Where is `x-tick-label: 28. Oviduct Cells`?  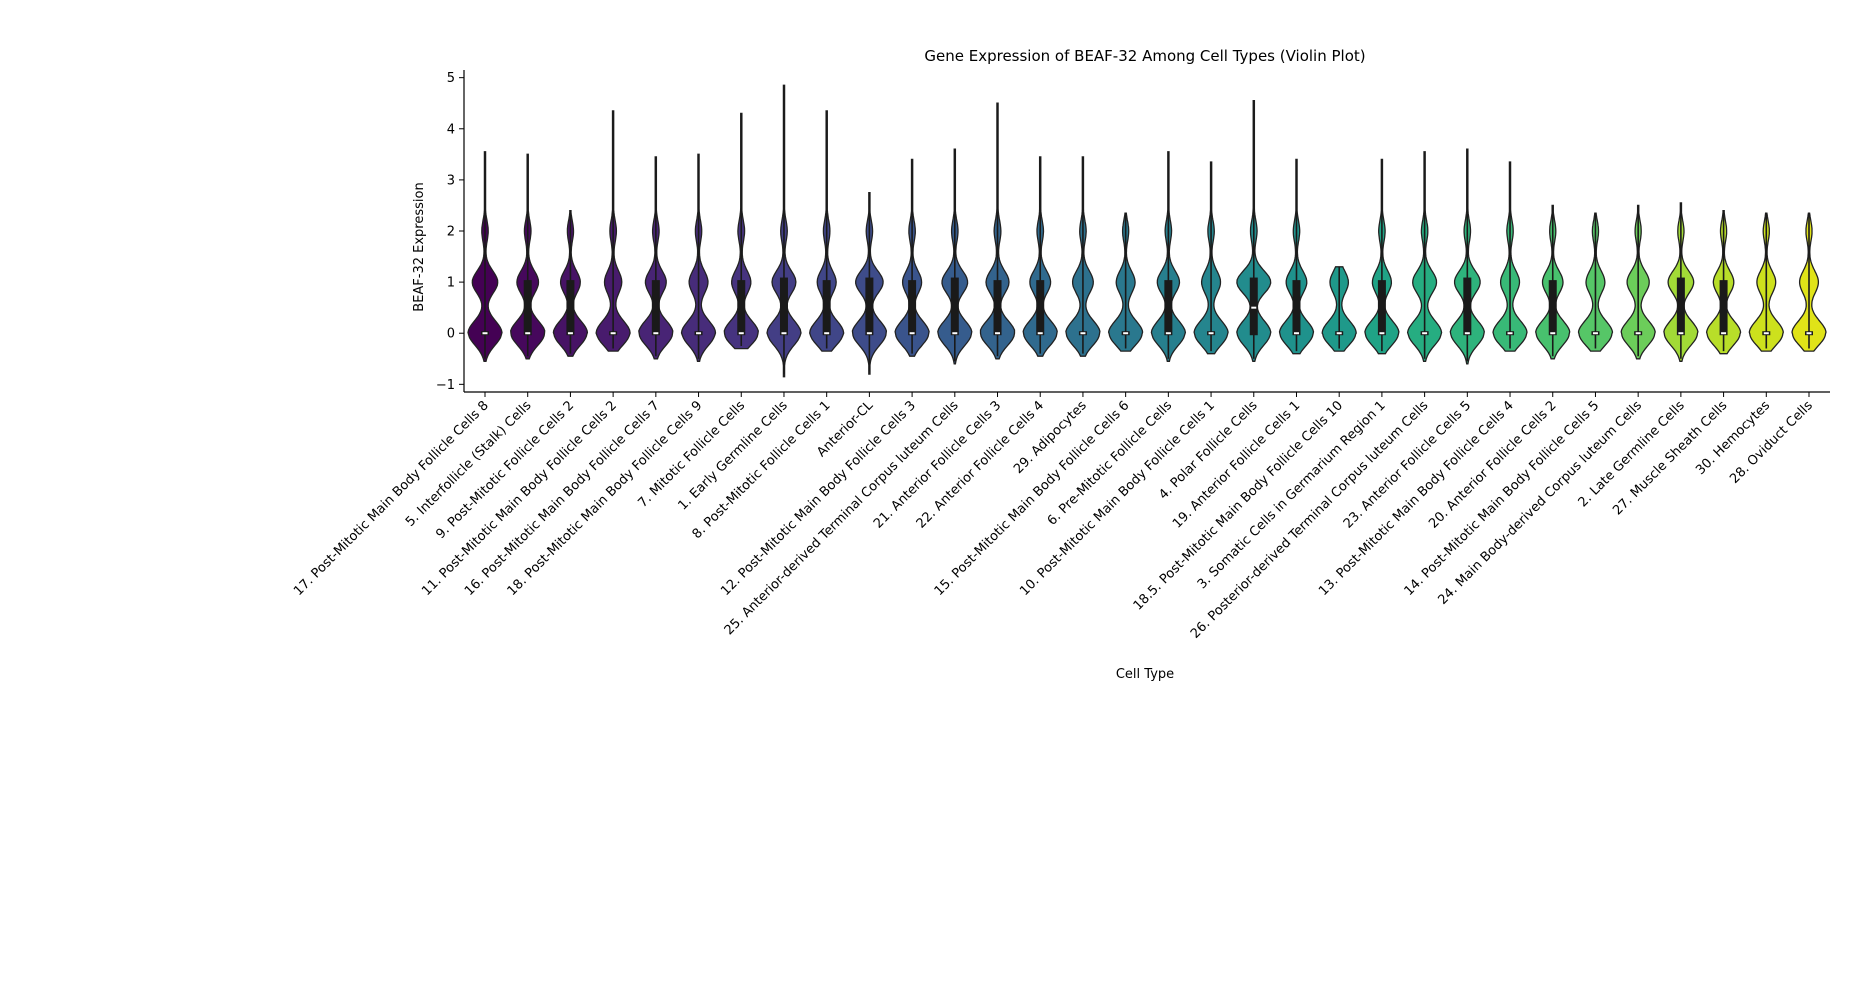
x-tick-label: 28. Oviduct Cells is located at coordinates (1771, 442).